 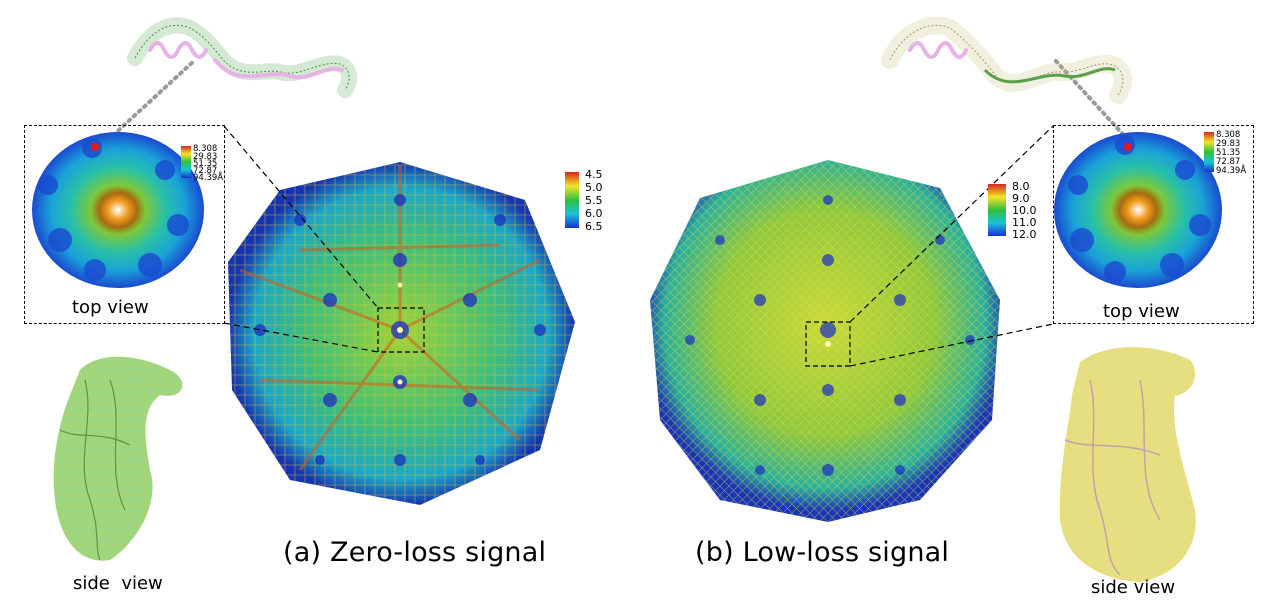 What do you see at coordinates (1127, 464) in the screenshot?
I see `side-view-density-b` at bounding box center [1127, 464].